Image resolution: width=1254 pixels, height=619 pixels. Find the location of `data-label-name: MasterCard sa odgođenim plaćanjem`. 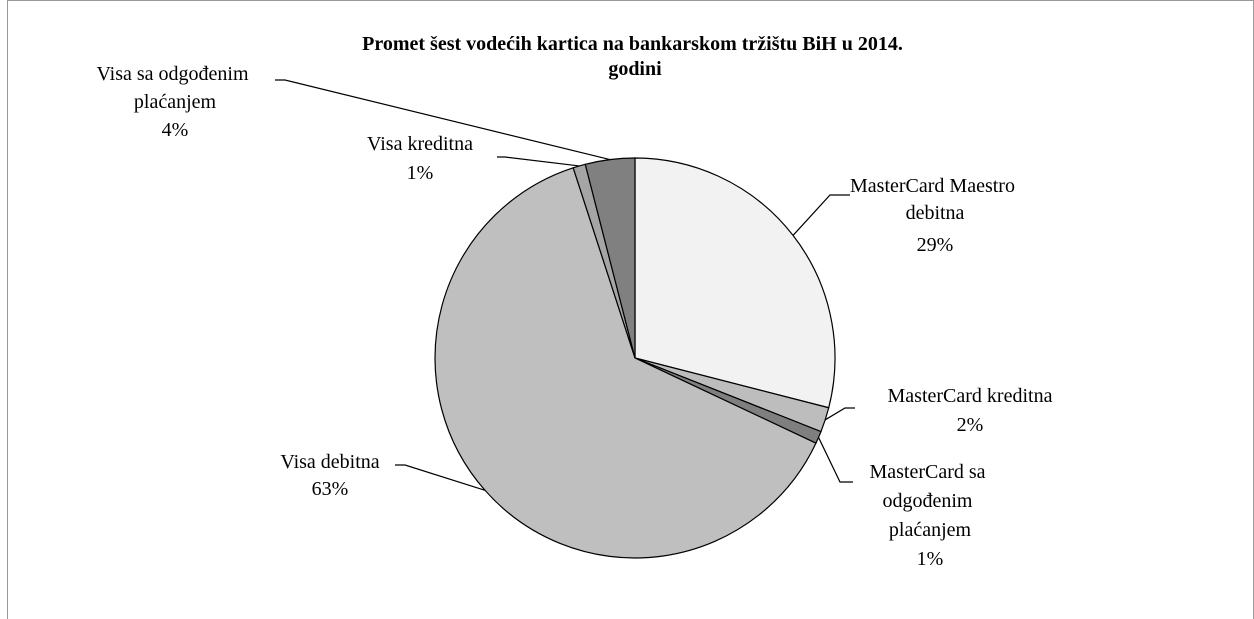

data-label-name: MasterCard sa odgođenim plaćanjem is located at coordinates (929, 501).